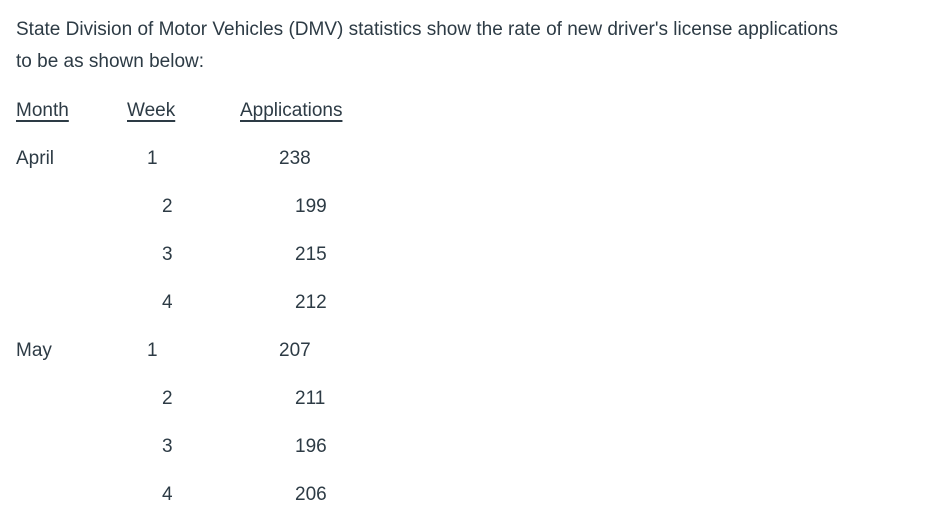 Image resolution: width=946 pixels, height=520 pixels. I want to click on table-row: May 1 207, so click(473, 363).